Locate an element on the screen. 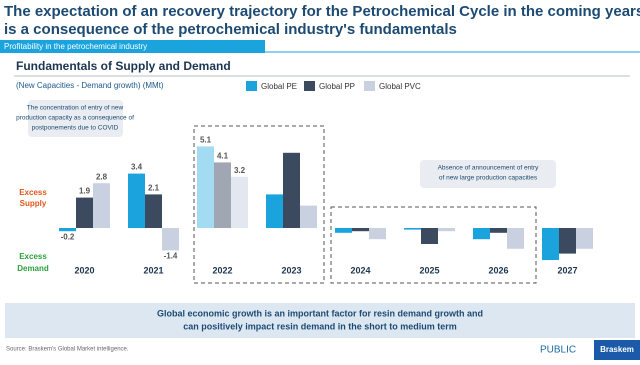  zone-label: Demand is located at coordinates (33, 268).